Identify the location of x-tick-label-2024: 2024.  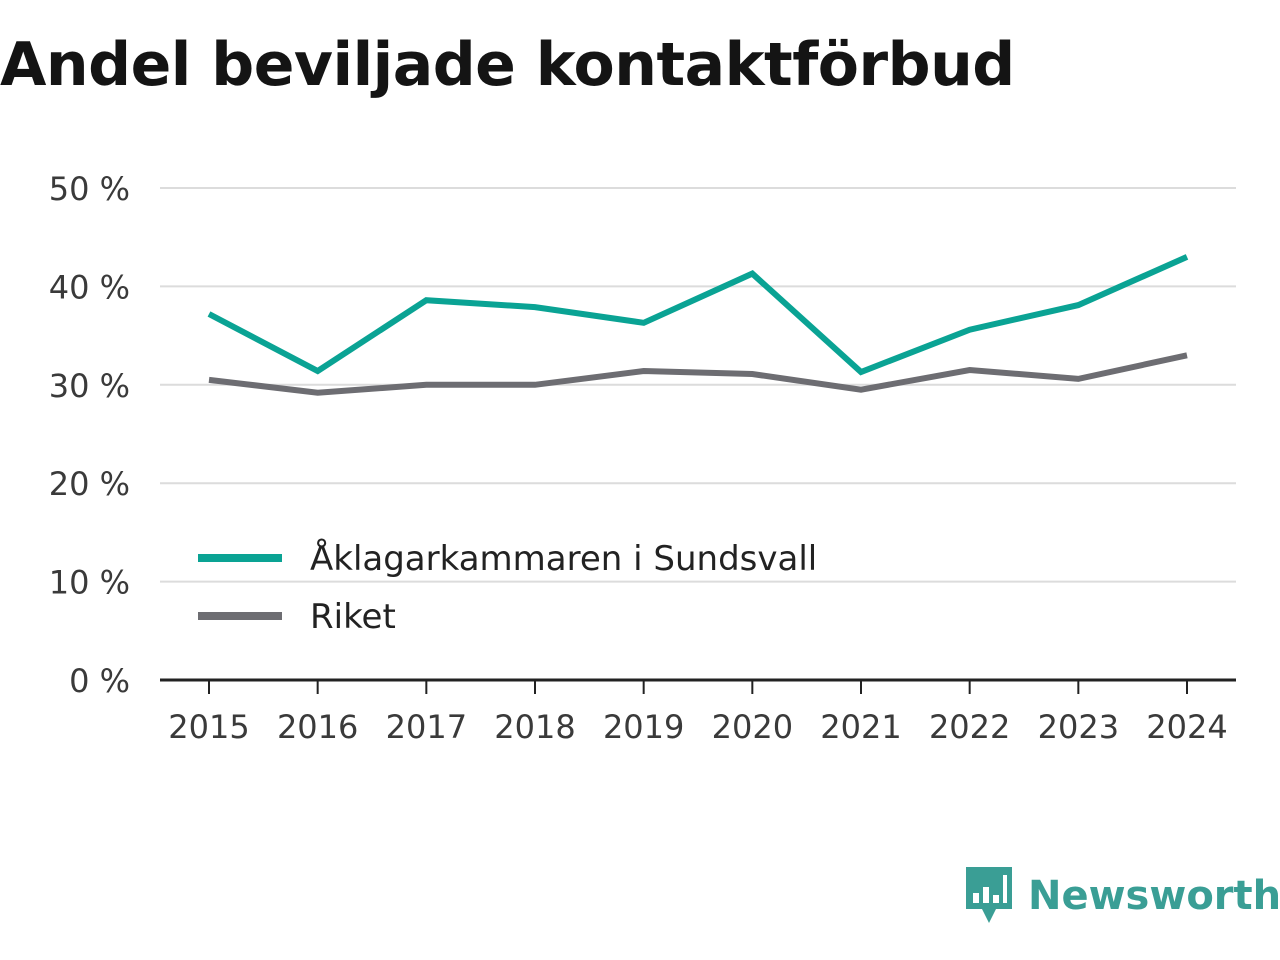
(1186, 727).